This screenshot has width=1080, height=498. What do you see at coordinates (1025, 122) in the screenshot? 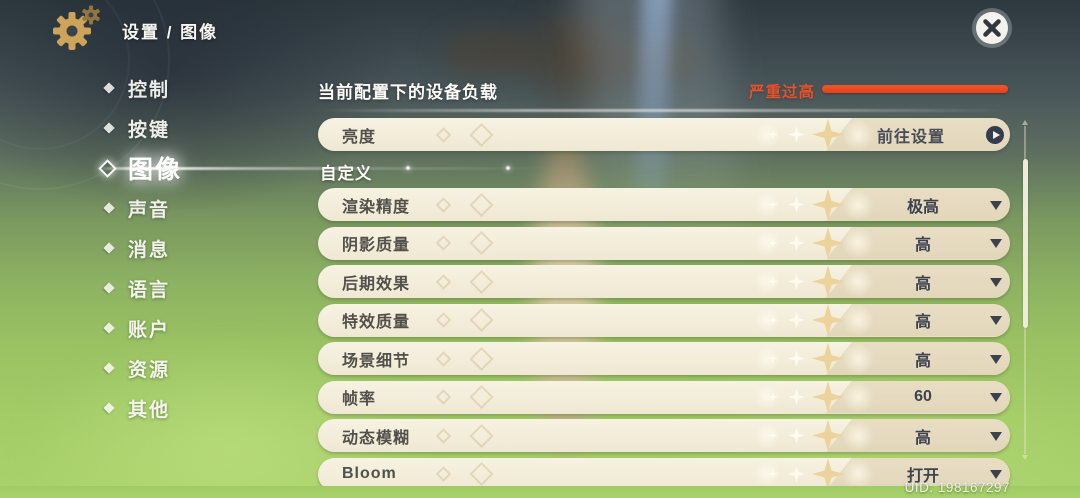
I see `scroll-up-arrow-icon` at bounding box center [1025, 122].